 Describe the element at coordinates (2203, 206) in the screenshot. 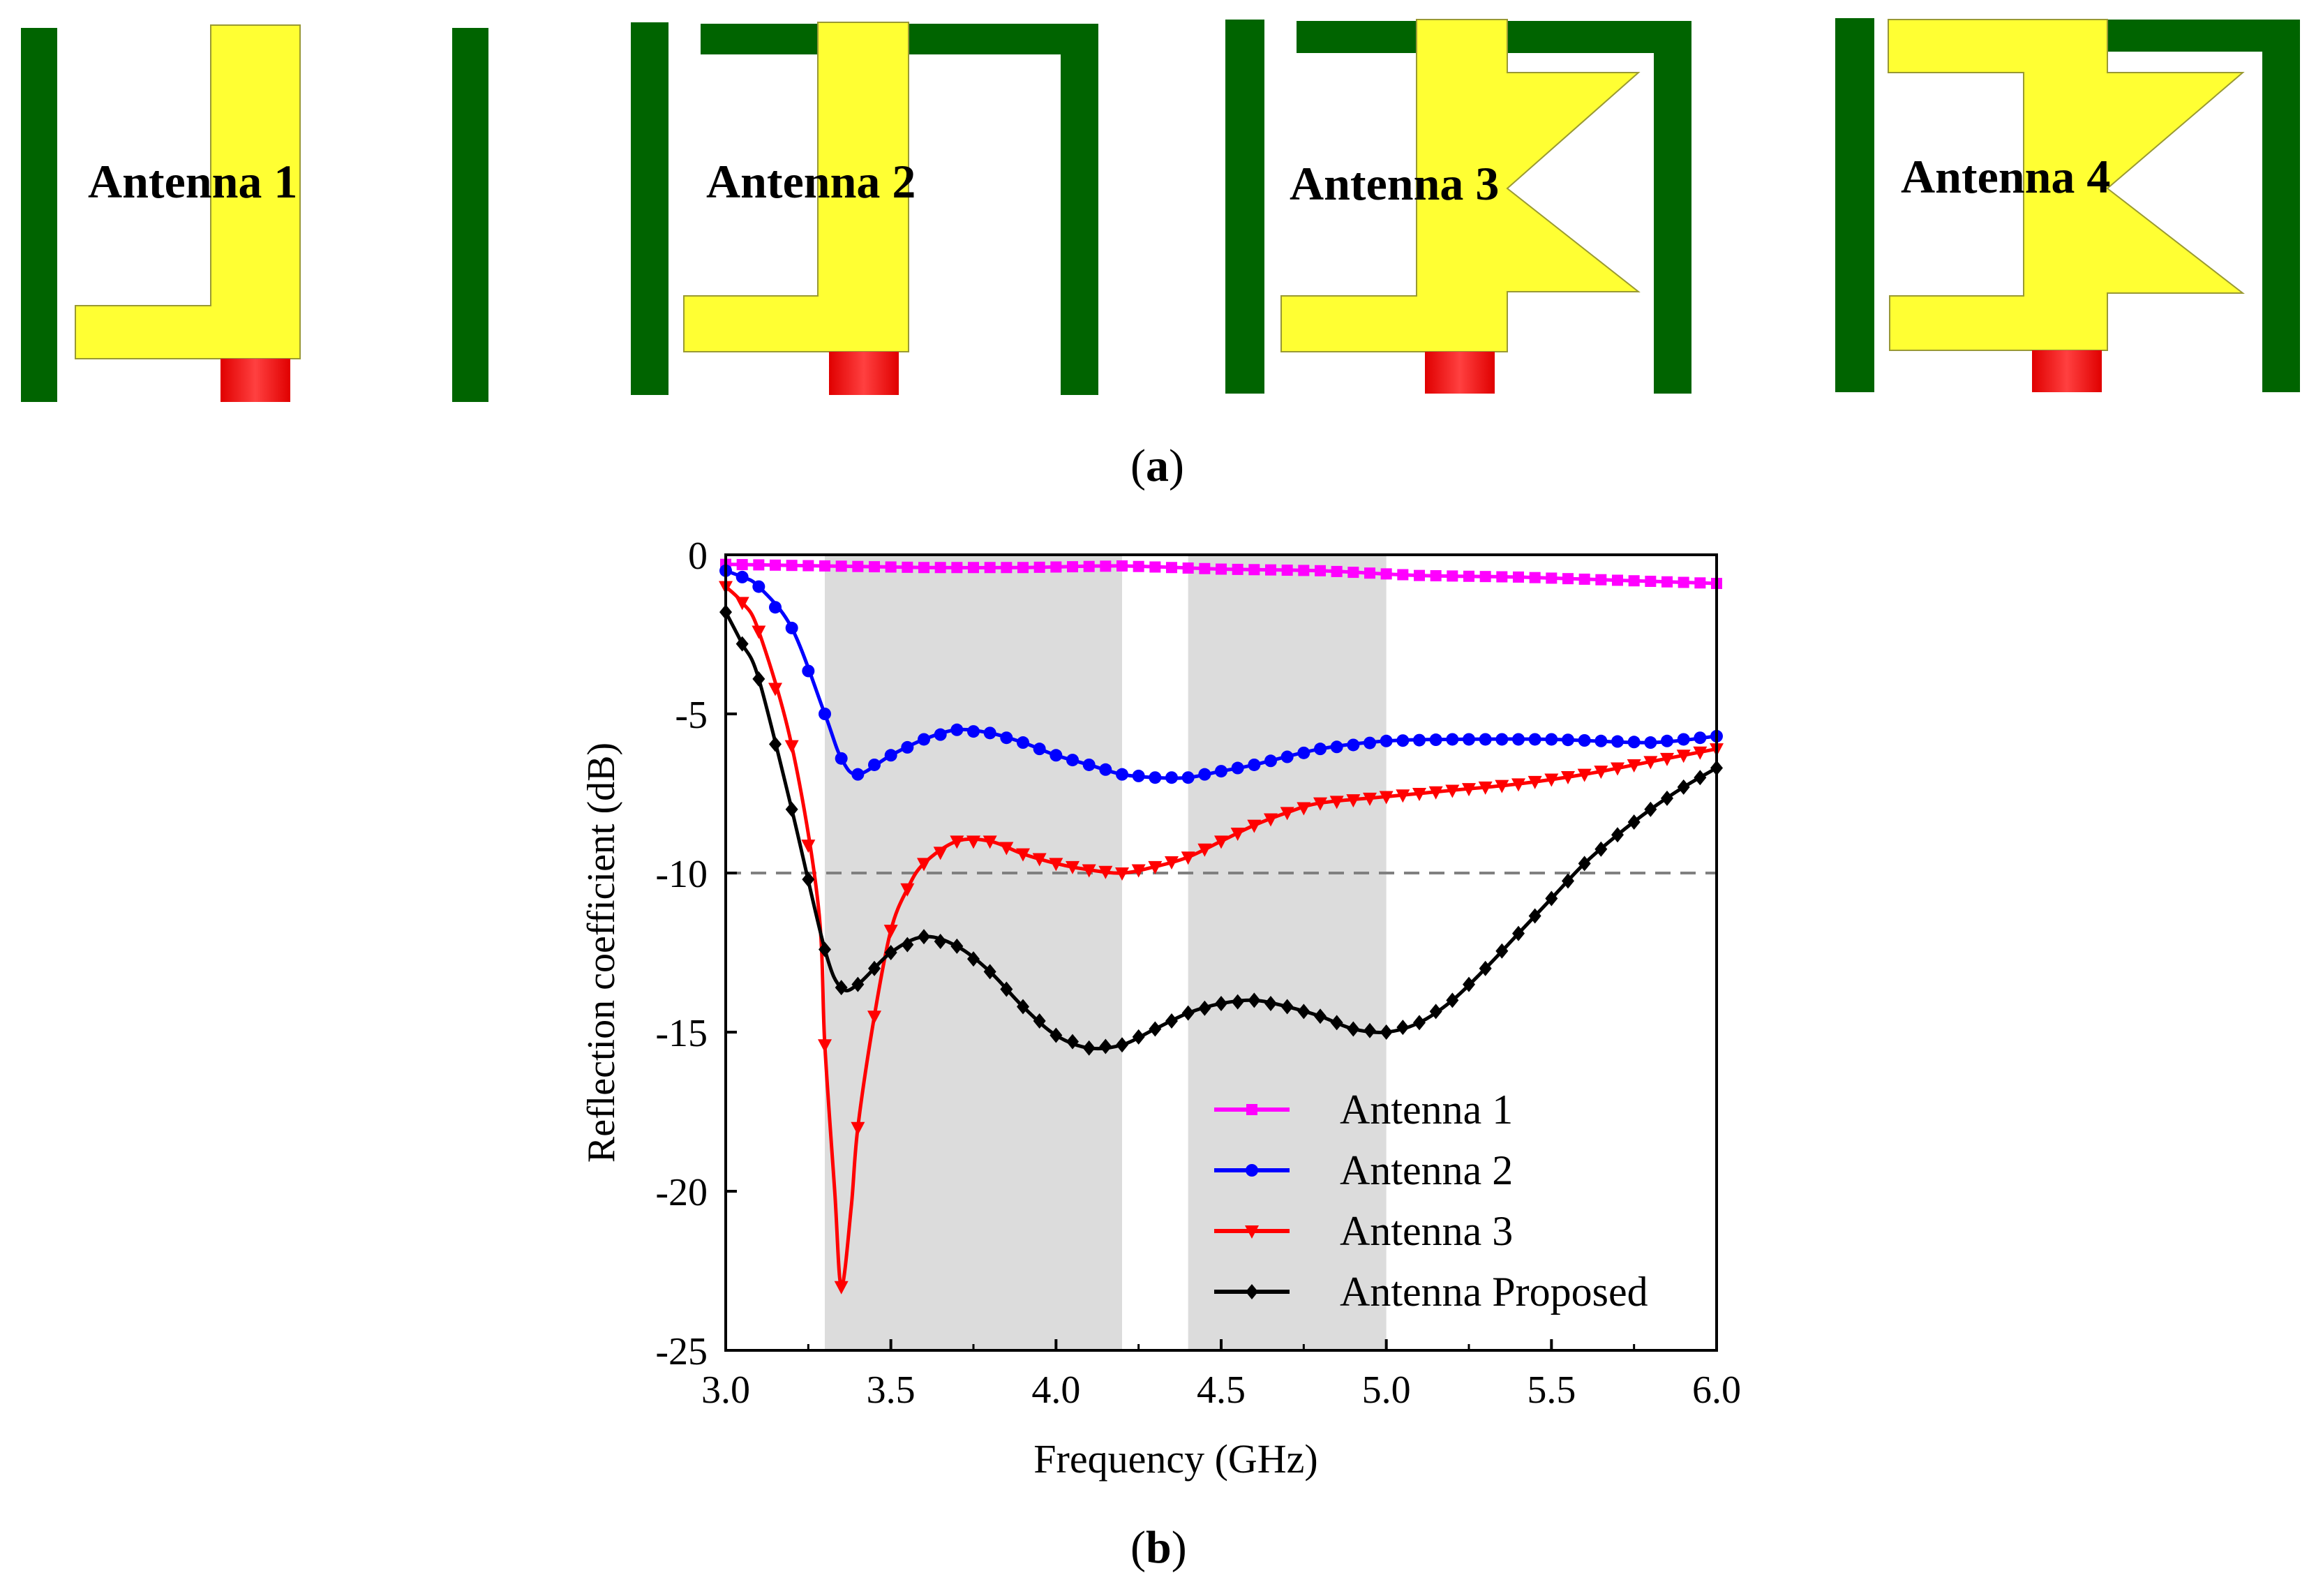

I see `ground-frame` at that location.